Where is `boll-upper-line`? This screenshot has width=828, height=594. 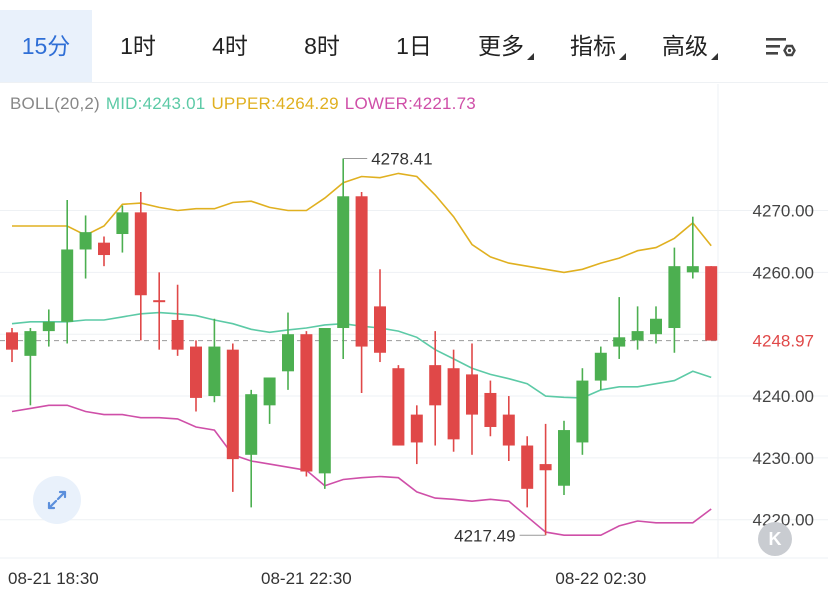
boll-upper-line is located at coordinates (362, 223).